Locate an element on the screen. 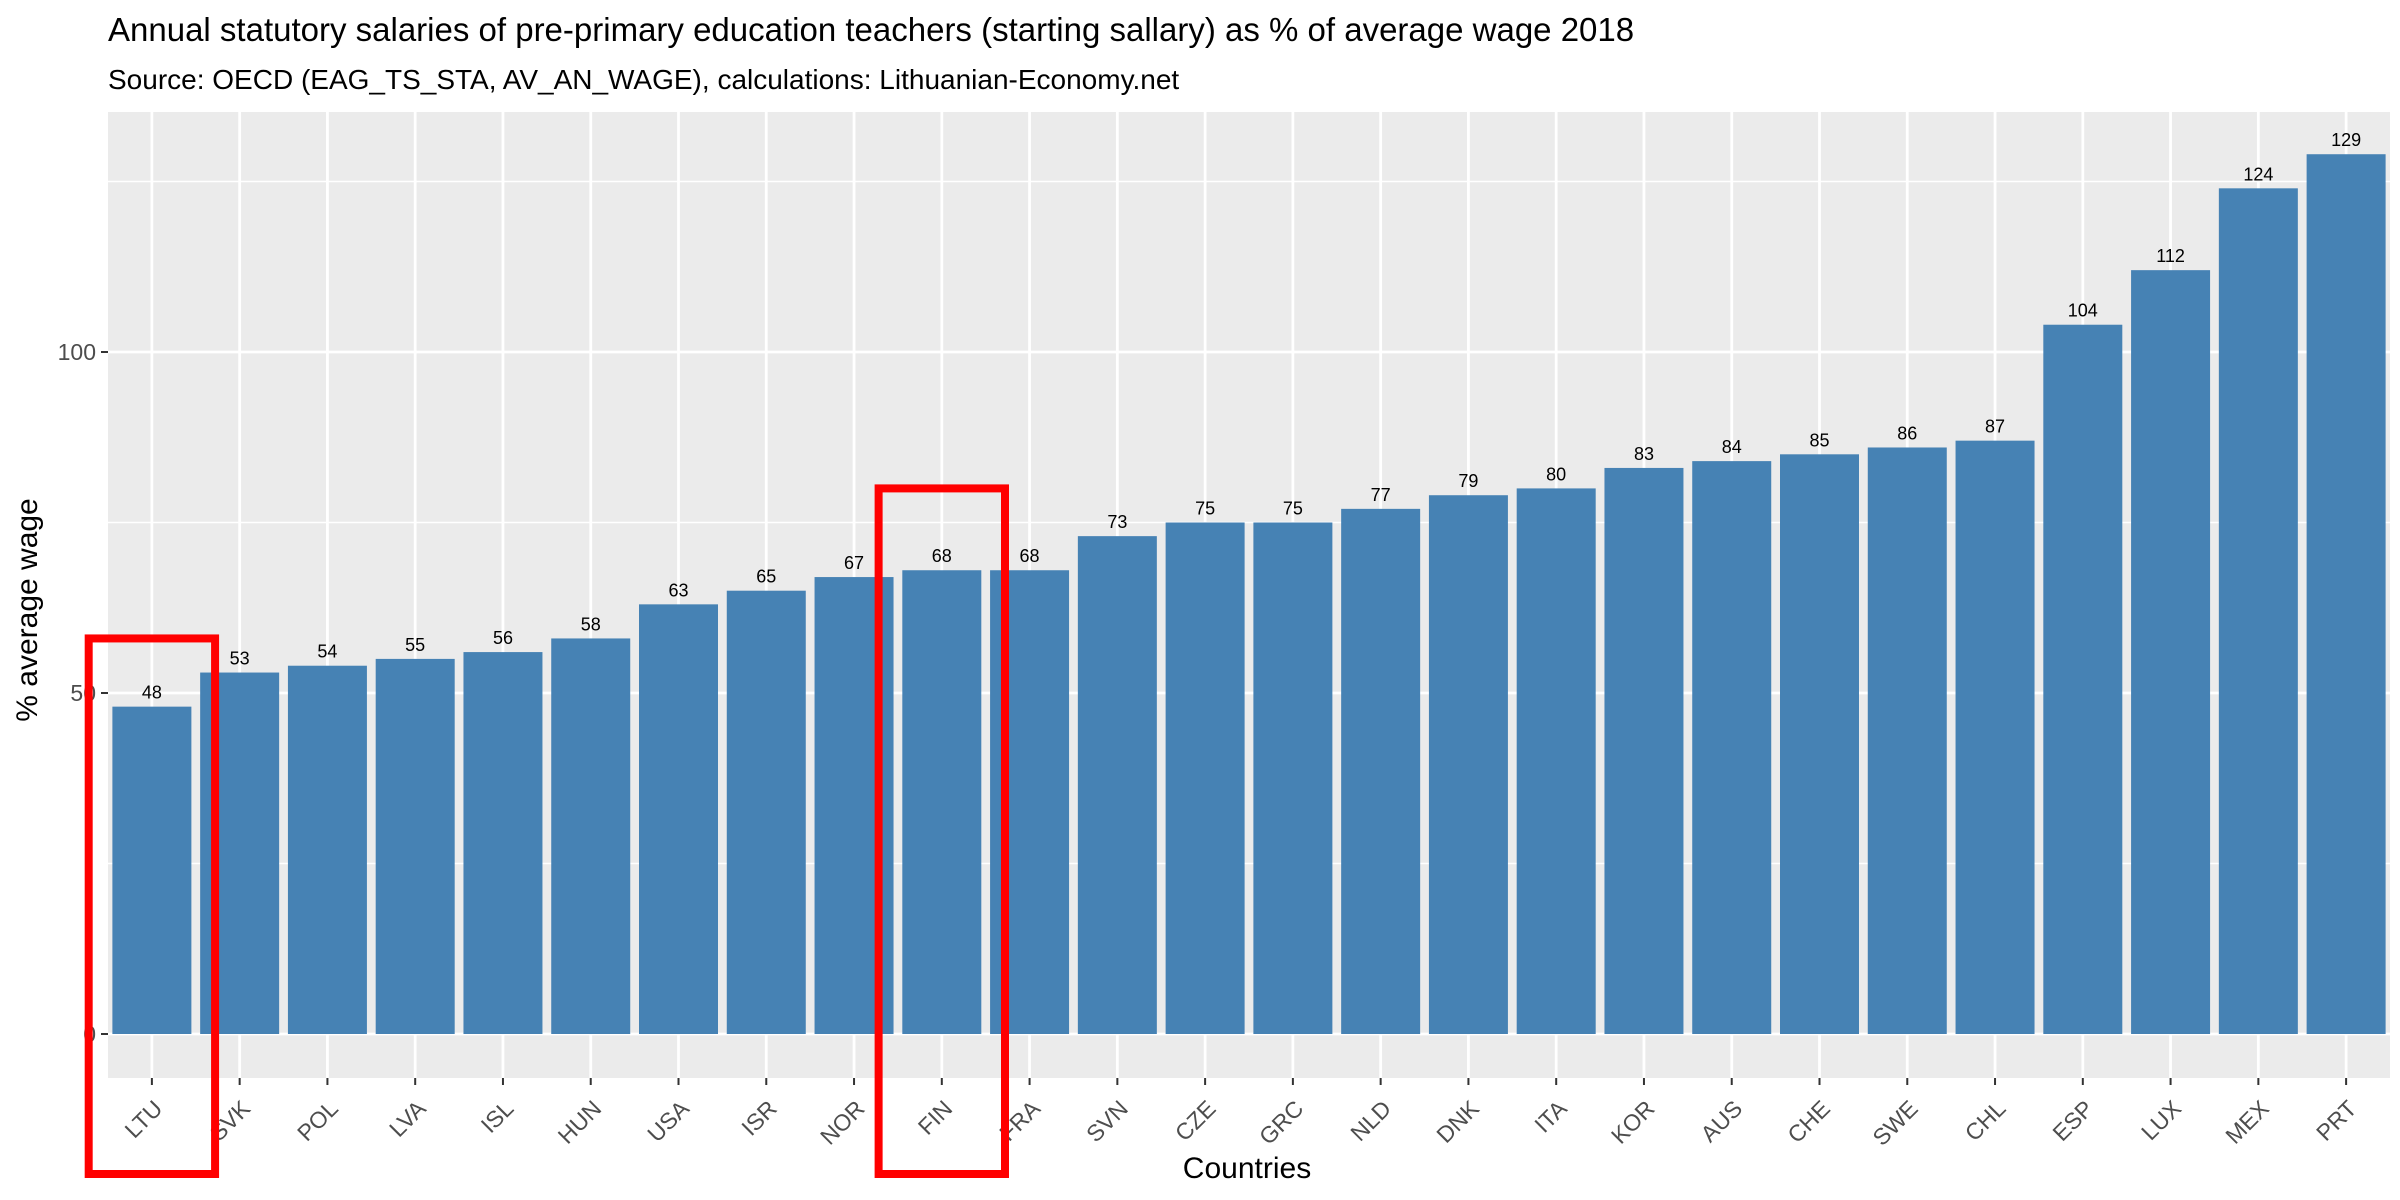 Image resolution: width=2400 pixels, height=1200 pixels. highlight-box-fin is located at coordinates (942, 831).